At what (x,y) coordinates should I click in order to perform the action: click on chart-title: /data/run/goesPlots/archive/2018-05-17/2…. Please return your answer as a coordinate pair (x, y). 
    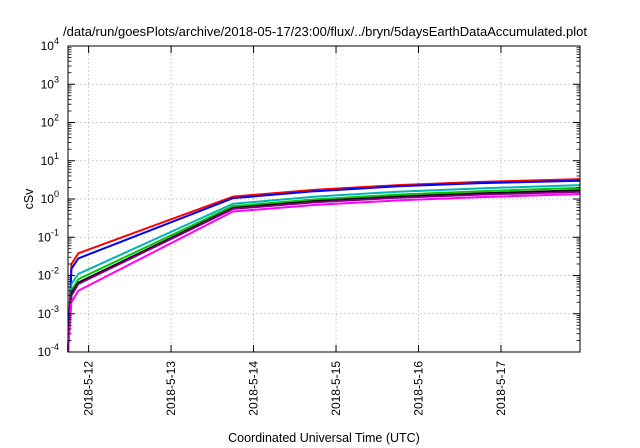
    Looking at the image, I should click on (325, 31).